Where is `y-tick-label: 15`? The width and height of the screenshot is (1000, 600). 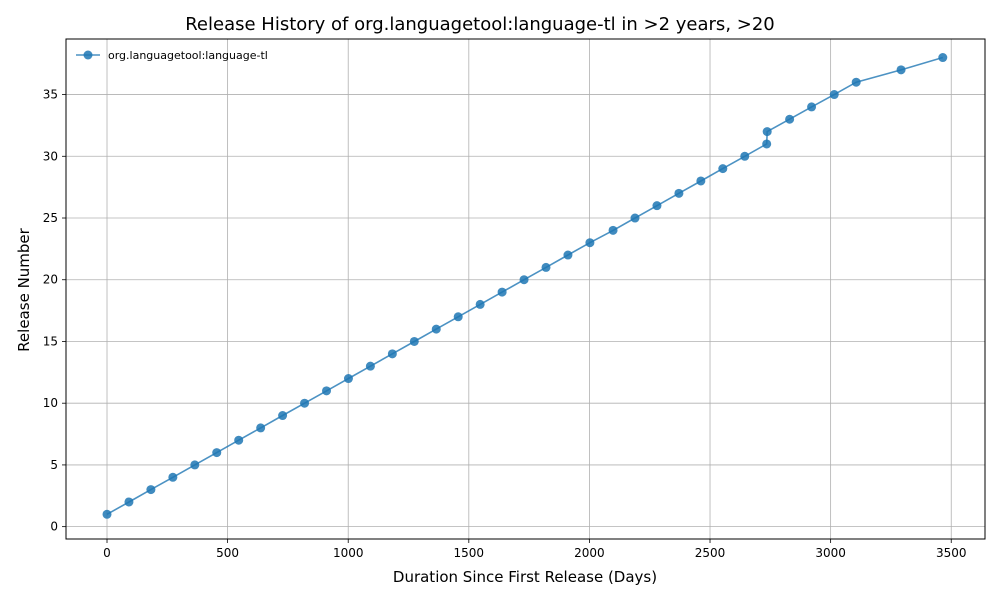
y-tick-label: 15 is located at coordinates (50, 341).